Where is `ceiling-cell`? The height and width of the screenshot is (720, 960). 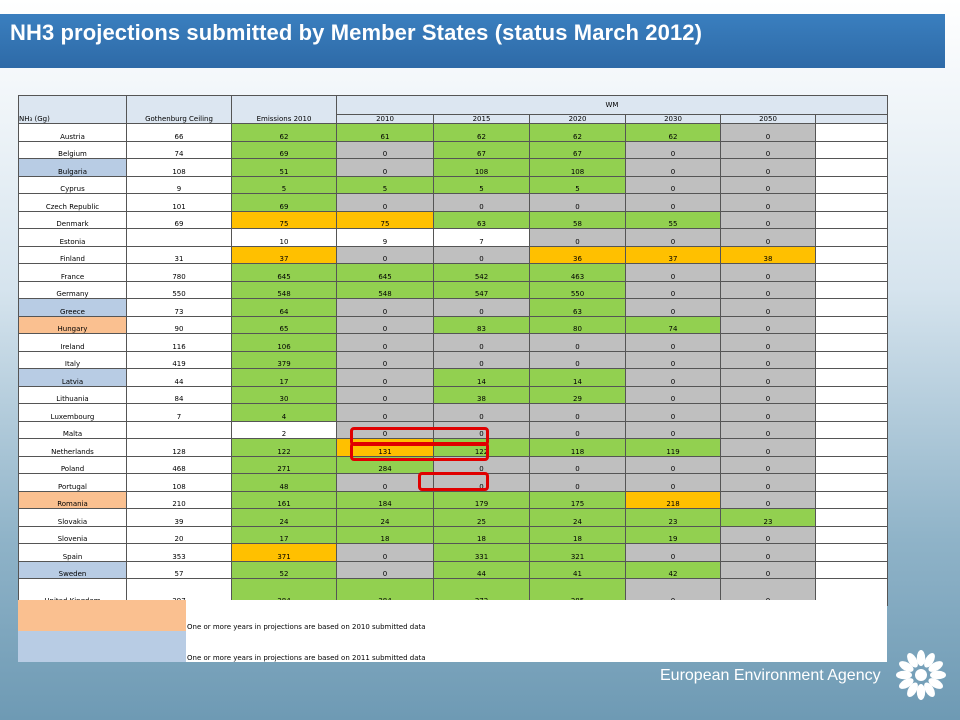
ceiling-cell is located at coordinates (179, 237).